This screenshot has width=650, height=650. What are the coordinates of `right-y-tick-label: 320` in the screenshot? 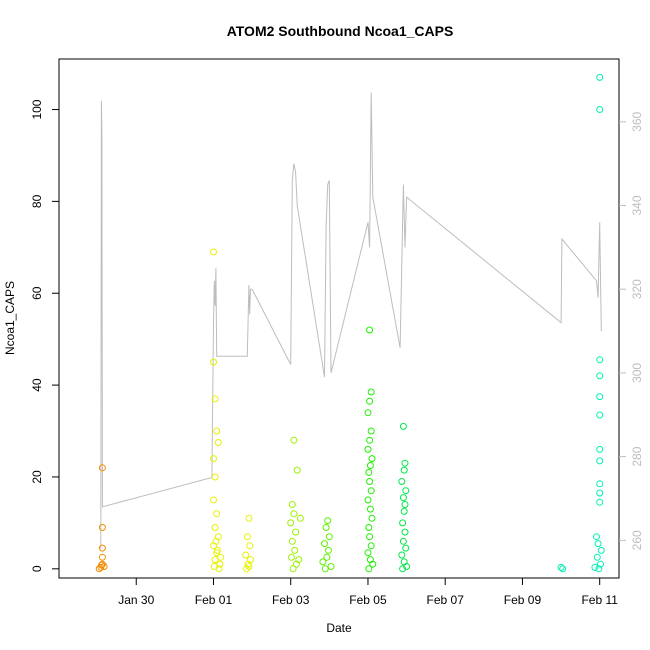 It's located at (637, 289).